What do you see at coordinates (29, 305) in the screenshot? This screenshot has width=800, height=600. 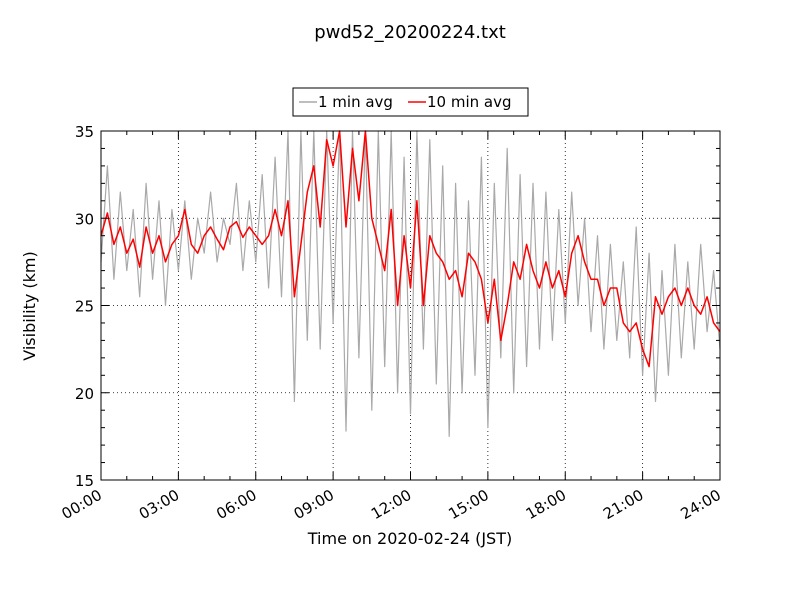 I see `y-axis-label: Visibility (km)` at bounding box center [29, 305].